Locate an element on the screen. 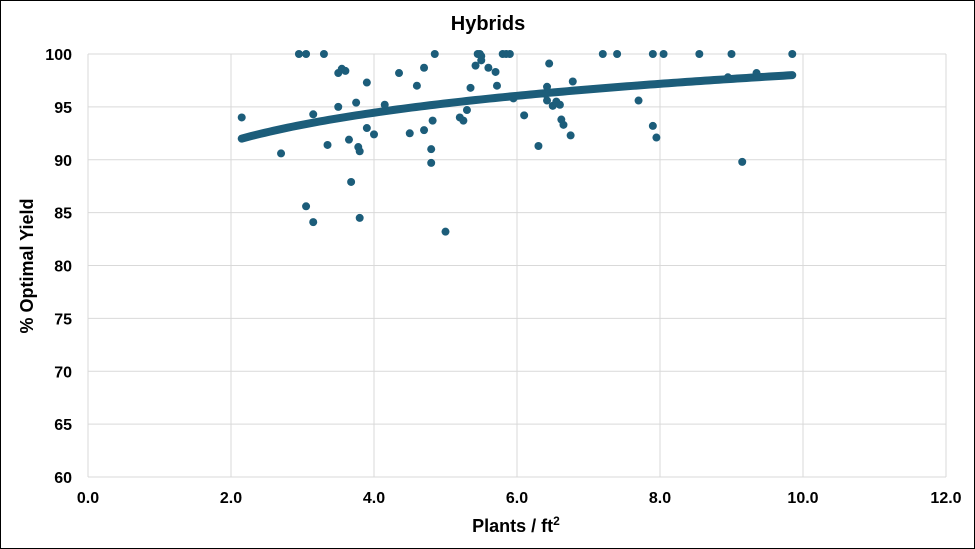 This screenshot has height=549, width=975. trend-line is located at coordinates (517, 107).